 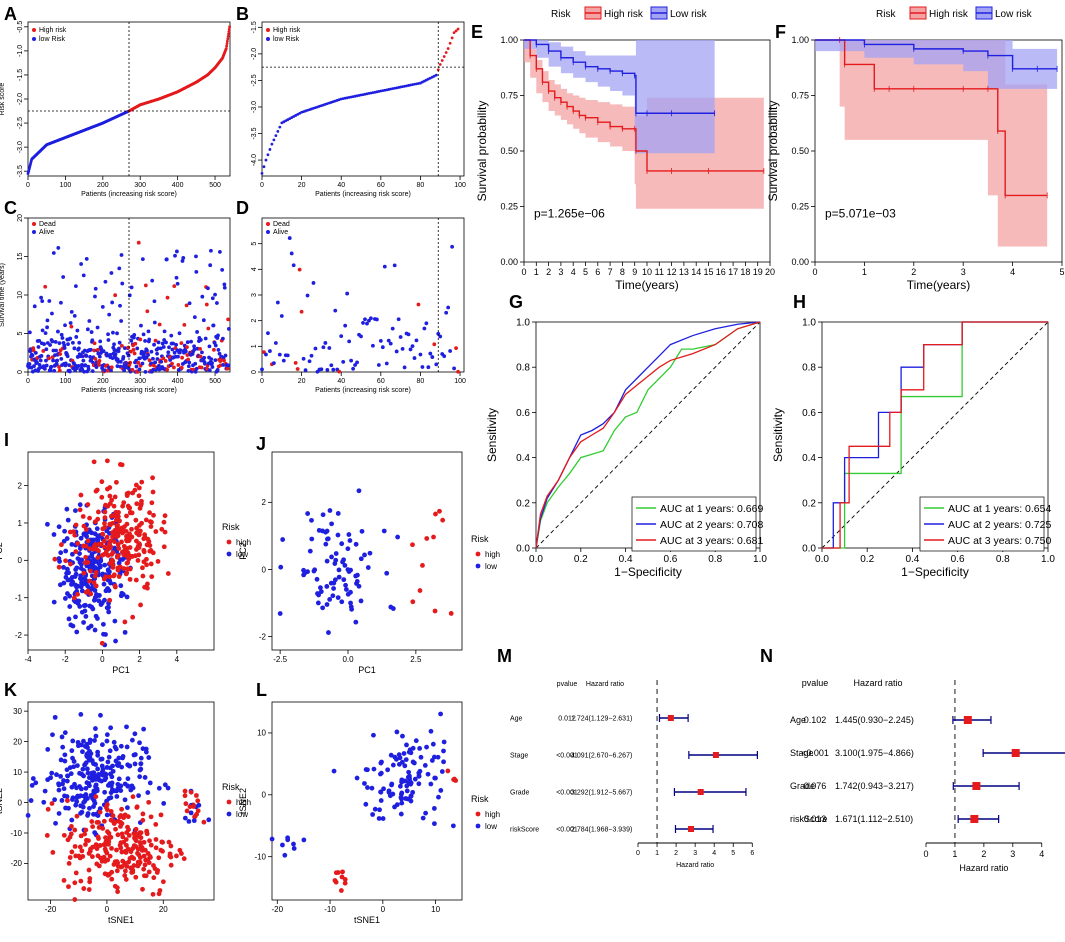 I want to click on legend-low-label: low, so click(x=491, y=566).